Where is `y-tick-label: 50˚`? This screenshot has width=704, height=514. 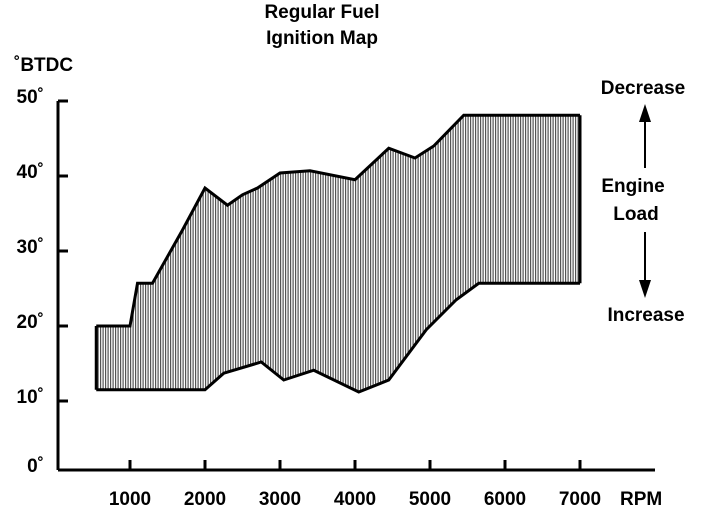 y-tick-label: 50˚ is located at coordinates (30, 97).